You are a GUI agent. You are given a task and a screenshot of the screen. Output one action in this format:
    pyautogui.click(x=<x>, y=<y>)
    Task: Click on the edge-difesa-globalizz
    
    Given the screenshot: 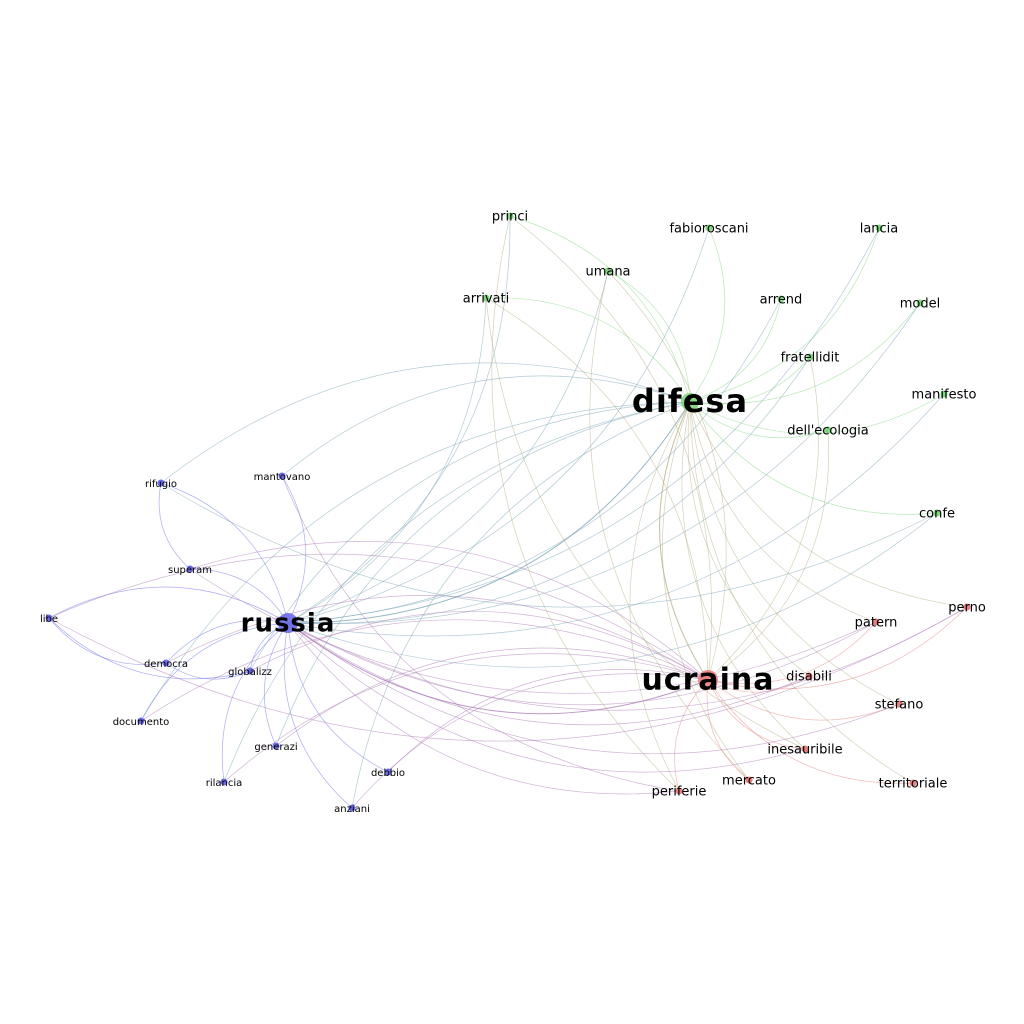 What is the action you would take?
    pyautogui.click(x=470, y=536)
    